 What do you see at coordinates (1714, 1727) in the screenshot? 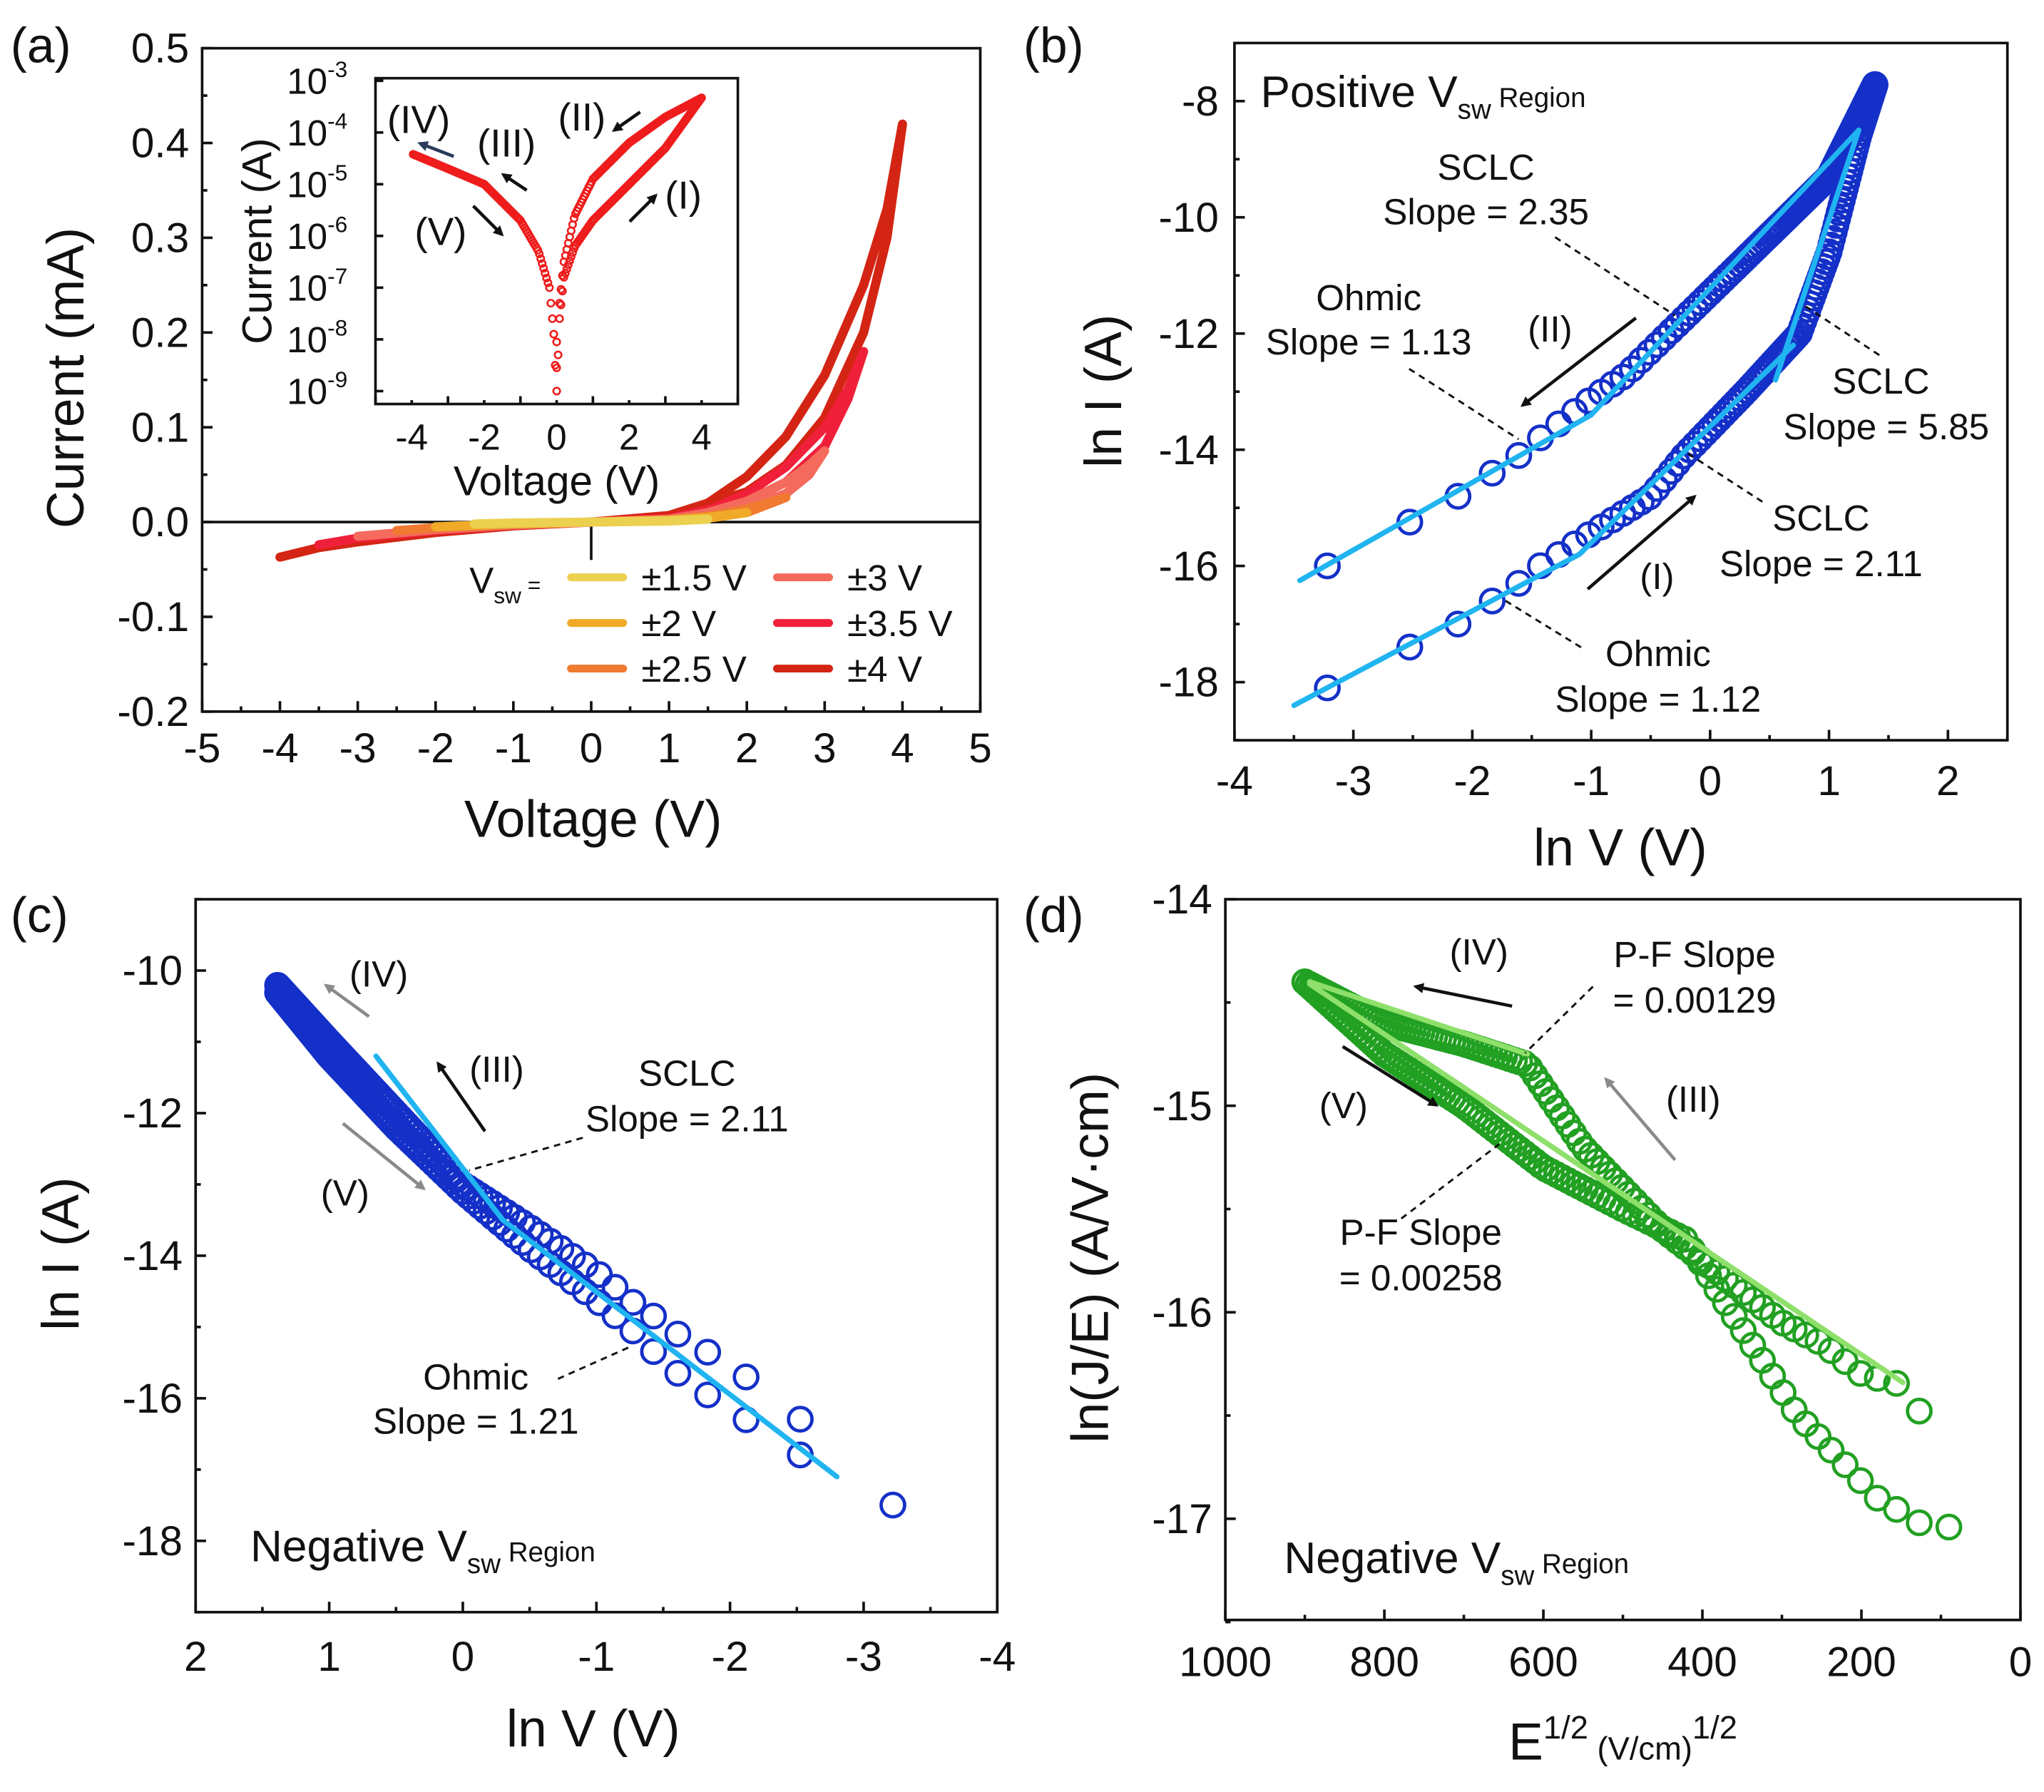
I see `text-part: 1/2` at bounding box center [1714, 1727].